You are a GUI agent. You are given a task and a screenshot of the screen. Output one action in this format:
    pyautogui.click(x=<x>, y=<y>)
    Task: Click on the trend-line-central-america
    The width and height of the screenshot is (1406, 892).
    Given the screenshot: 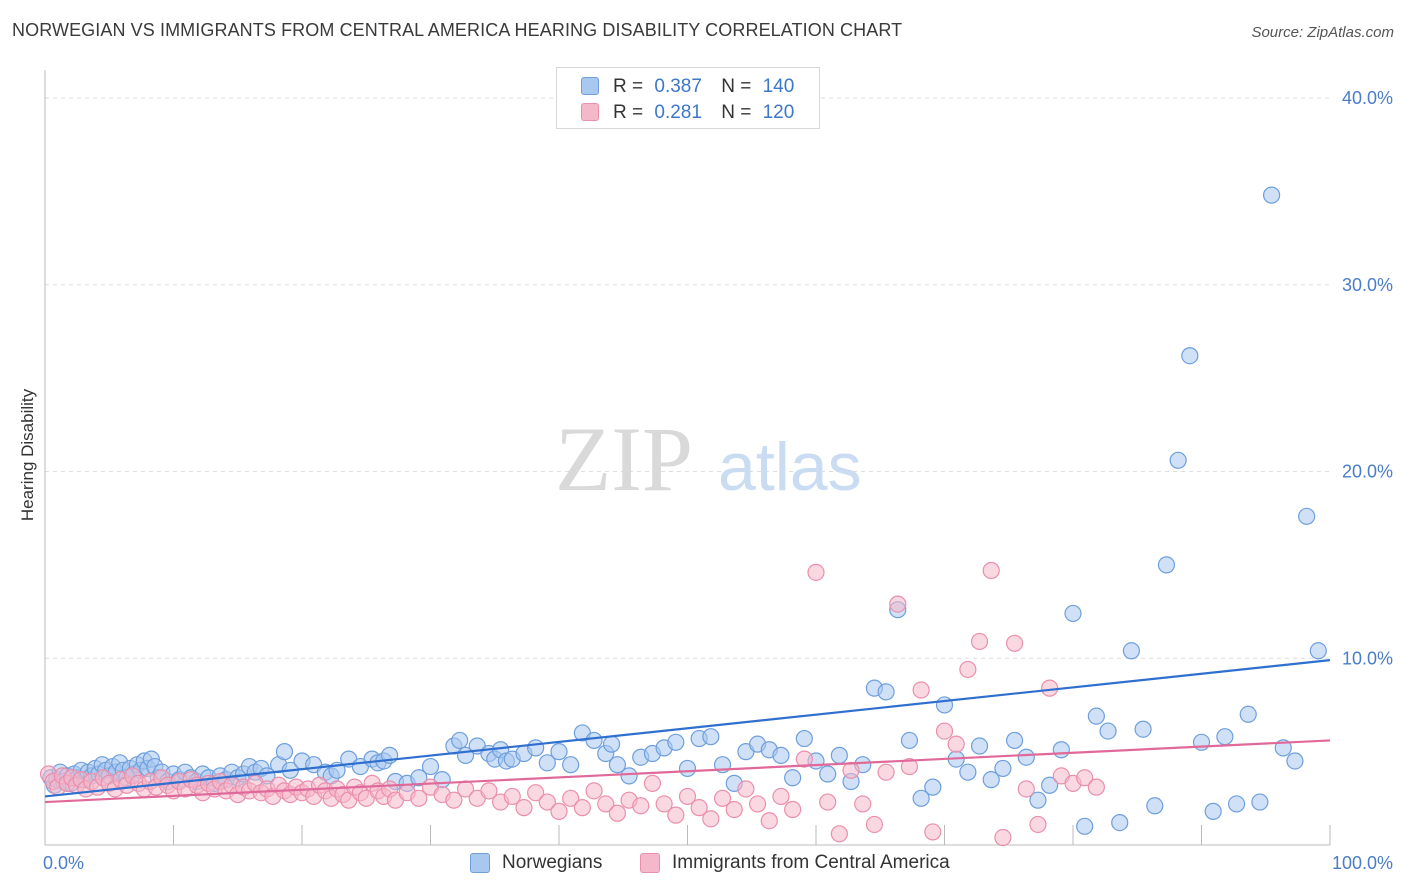 What is the action you would take?
    pyautogui.click(x=687, y=771)
    